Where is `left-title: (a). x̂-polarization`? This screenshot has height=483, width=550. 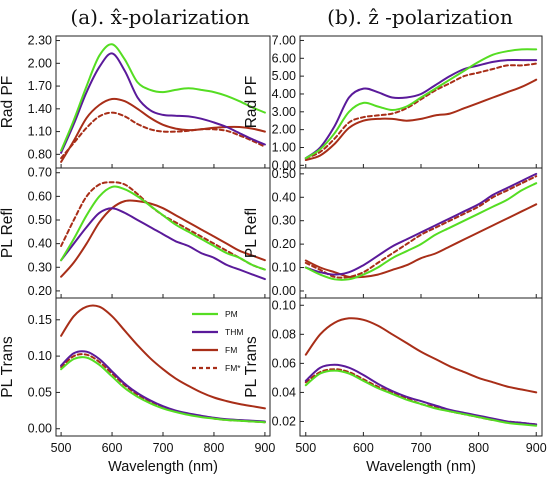
left-title: (a). x̂-polarization is located at coordinates (159, 17).